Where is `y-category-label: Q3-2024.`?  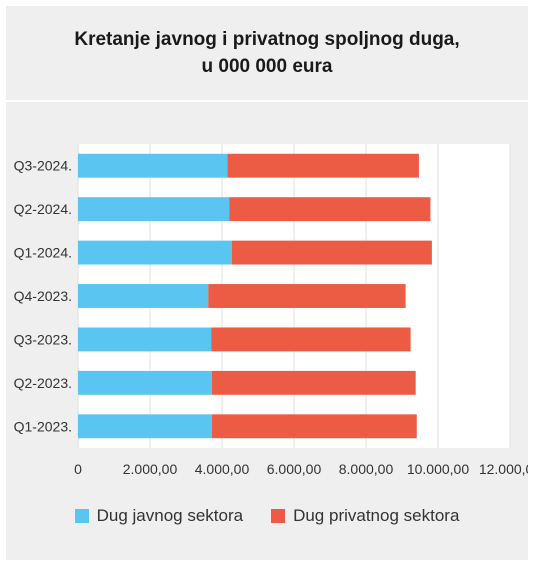
y-category-label: Q3-2024. is located at coordinates (43, 166).